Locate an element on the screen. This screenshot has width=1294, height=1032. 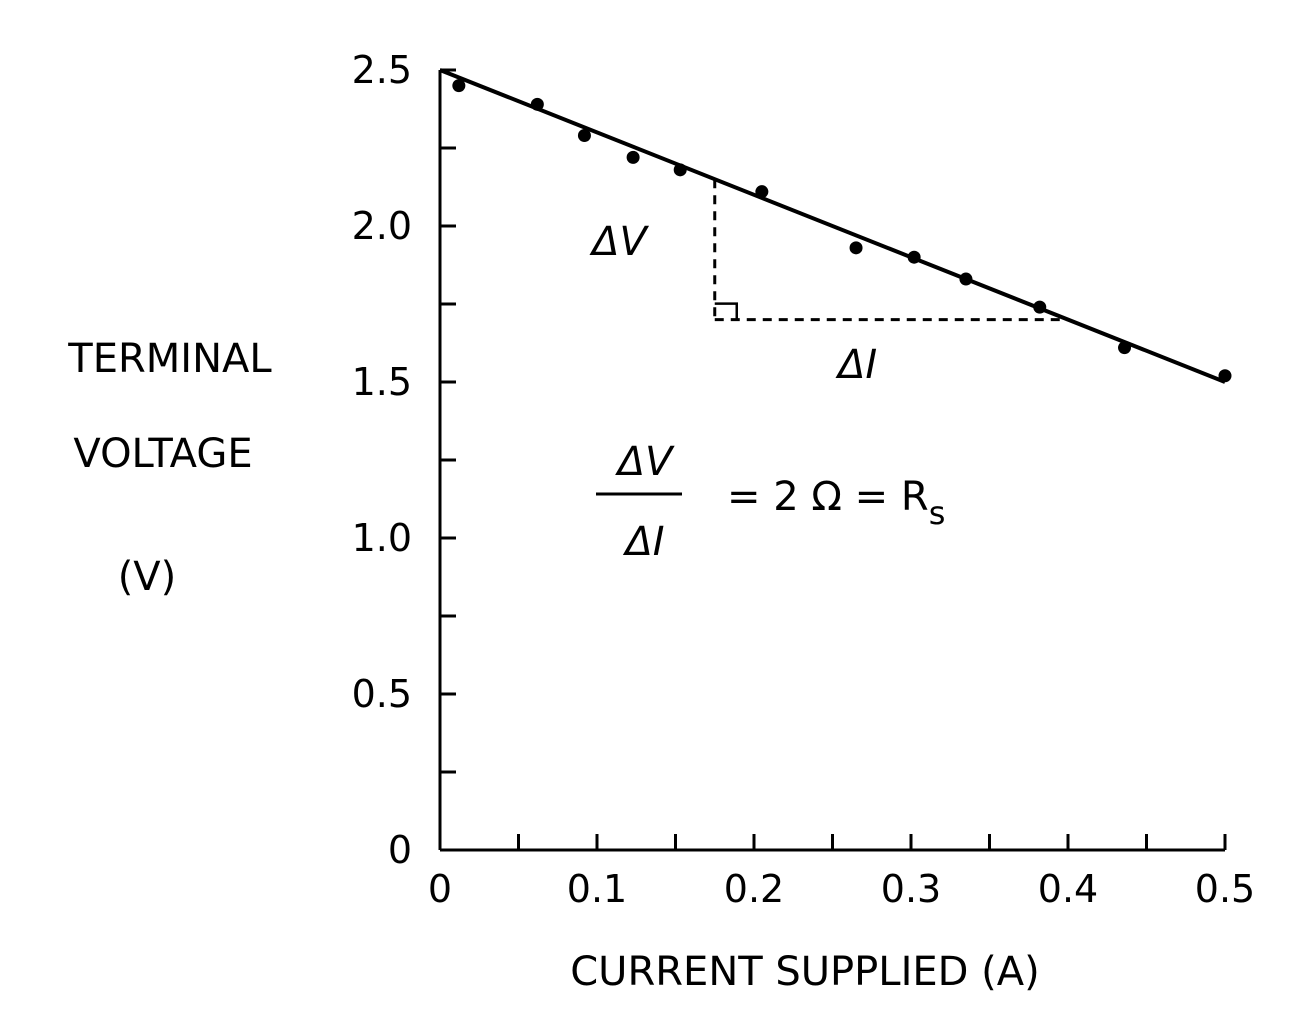
x-tick-label: 0.1 is located at coordinates (597, 889).